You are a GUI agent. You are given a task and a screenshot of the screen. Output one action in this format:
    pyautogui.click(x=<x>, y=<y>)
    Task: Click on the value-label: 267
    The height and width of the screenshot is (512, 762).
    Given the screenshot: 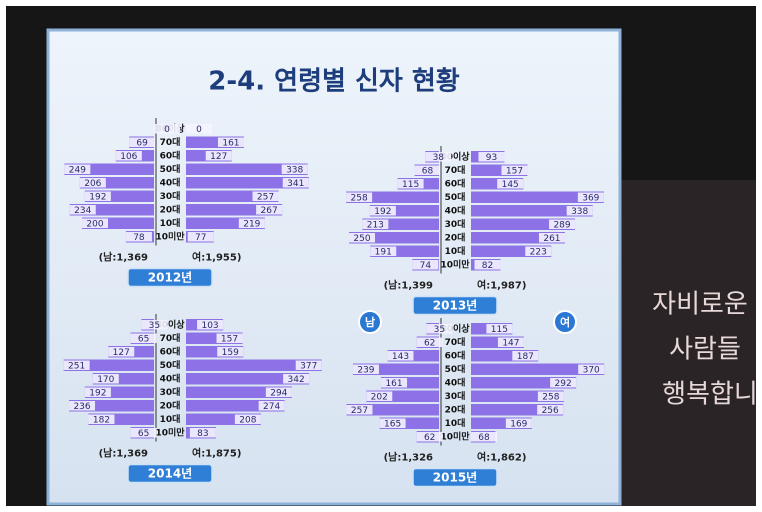 What is the action you would take?
    pyautogui.click(x=269, y=211)
    